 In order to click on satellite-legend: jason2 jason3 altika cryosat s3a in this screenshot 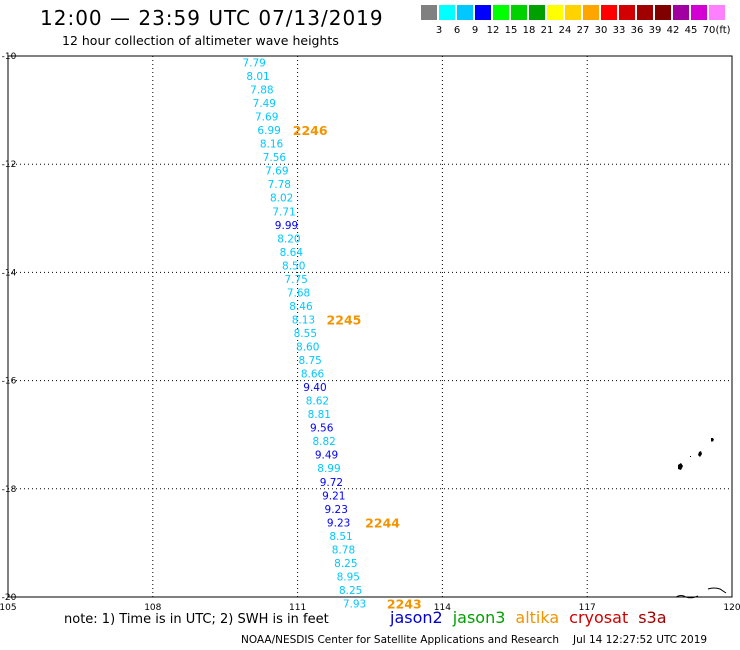, I will do `click(533, 617)`.